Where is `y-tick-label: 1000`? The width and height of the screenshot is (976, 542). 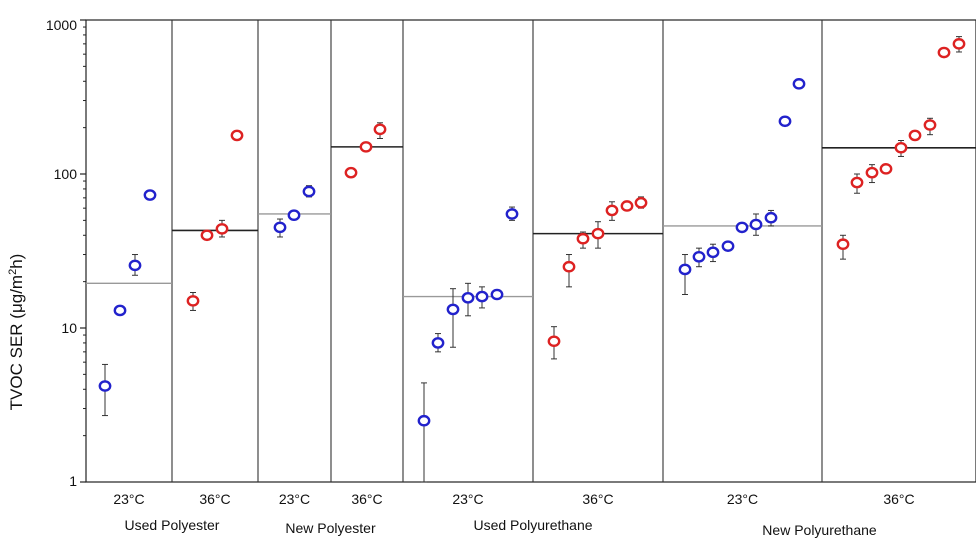
y-tick-label: 1000 is located at coordinates (61, 25).